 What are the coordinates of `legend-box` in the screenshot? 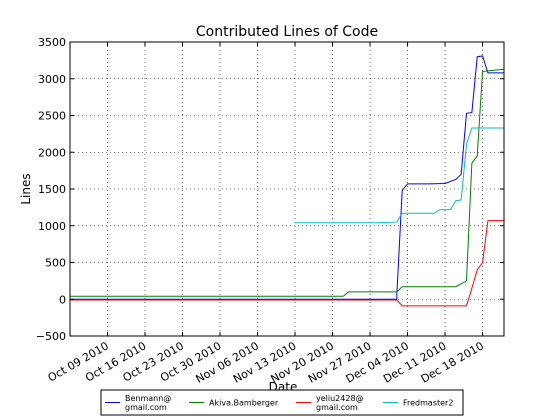 It's located at (282, 402).